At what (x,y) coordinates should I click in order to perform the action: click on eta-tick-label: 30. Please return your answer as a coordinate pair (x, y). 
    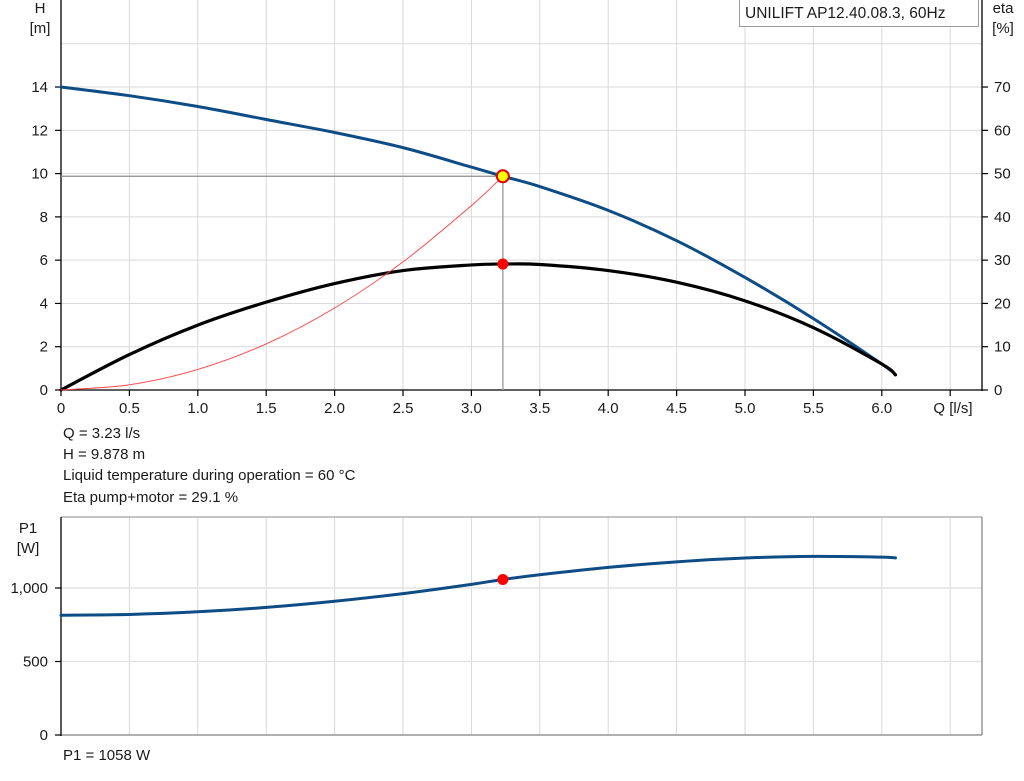
    Looking at the image, I should click on (1002, 260).